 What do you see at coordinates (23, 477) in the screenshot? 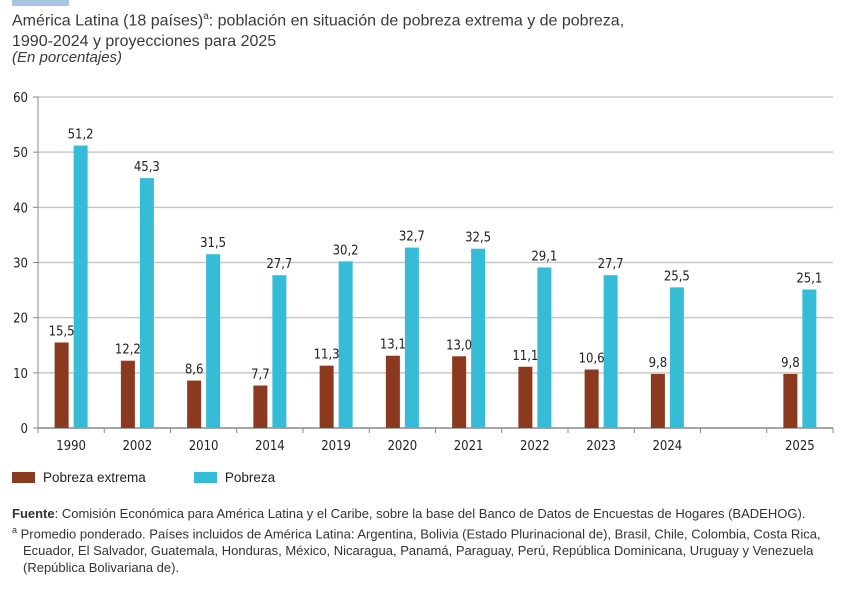
I see `legend-swatch-pobreza-extrema` at bounding box center [23, 477].